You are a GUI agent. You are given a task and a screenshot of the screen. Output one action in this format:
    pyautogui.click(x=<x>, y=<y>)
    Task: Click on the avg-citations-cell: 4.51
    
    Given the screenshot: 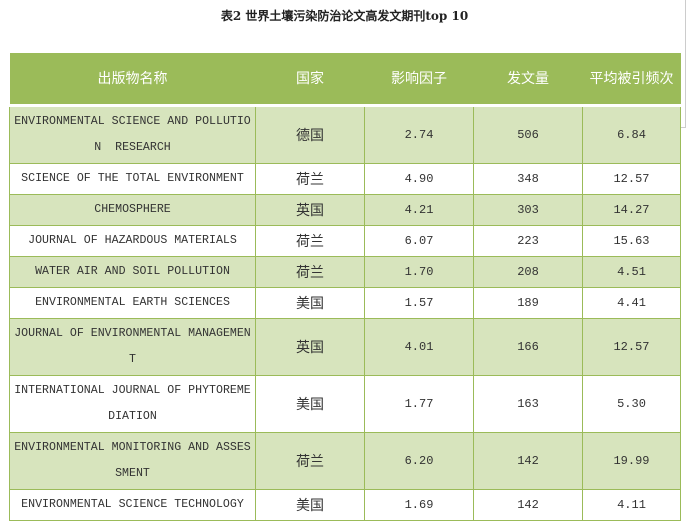 What is the action you would take?
    pyautogui.click(x=631, y=272)
    